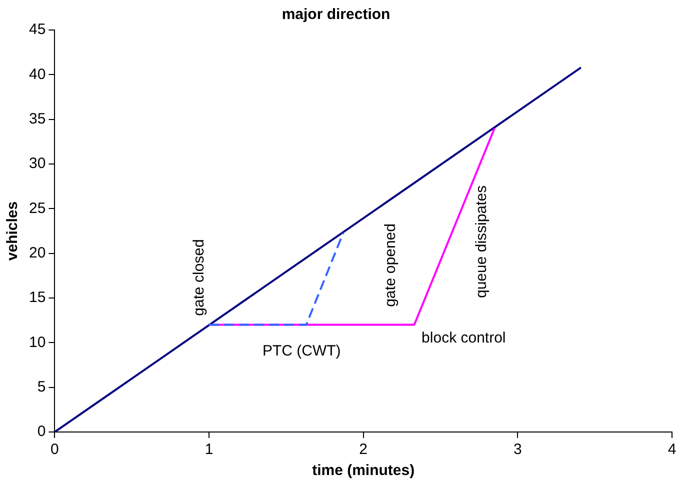 The height and width of the screenshot is (480, 686). I want to click on y-tick-label: 25, so click(37, 208).